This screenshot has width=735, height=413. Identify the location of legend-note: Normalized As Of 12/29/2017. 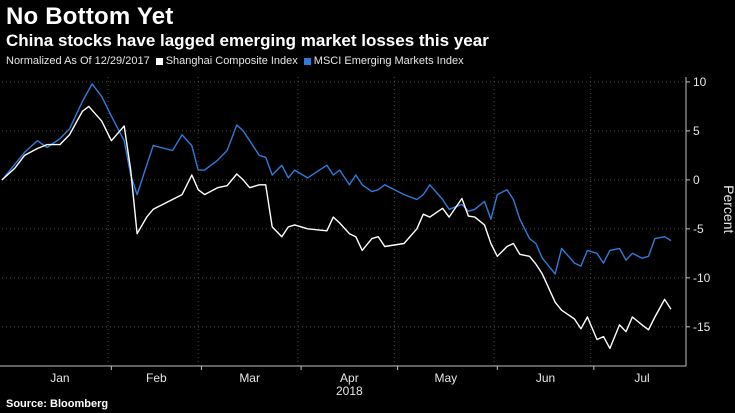
(78, 61).